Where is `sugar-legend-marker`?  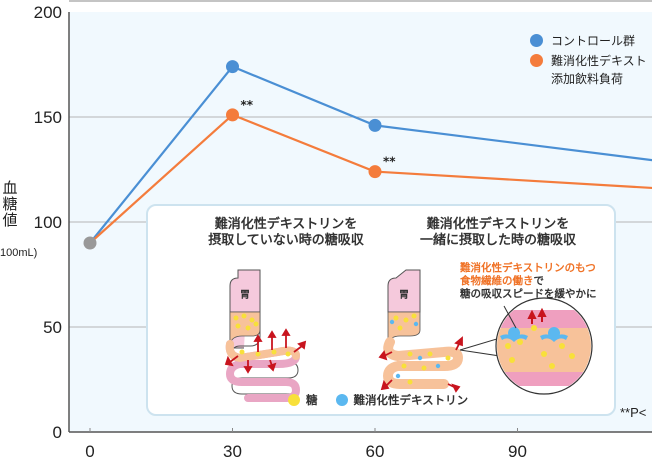
sugar-legend-marker is located at coordinates (294, 400).